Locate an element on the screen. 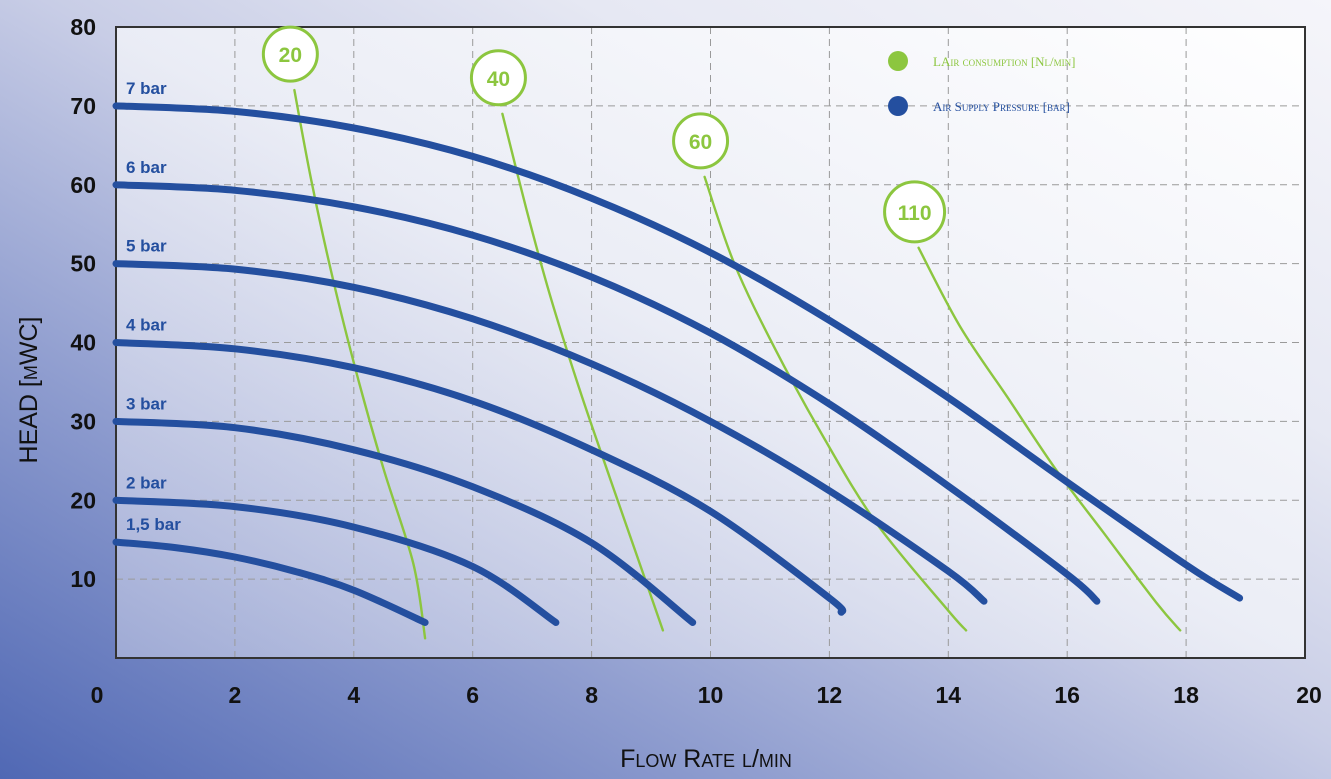 The image size is (1331, 779). air-bubble-label: 40 is located at coordinates (498, 79).